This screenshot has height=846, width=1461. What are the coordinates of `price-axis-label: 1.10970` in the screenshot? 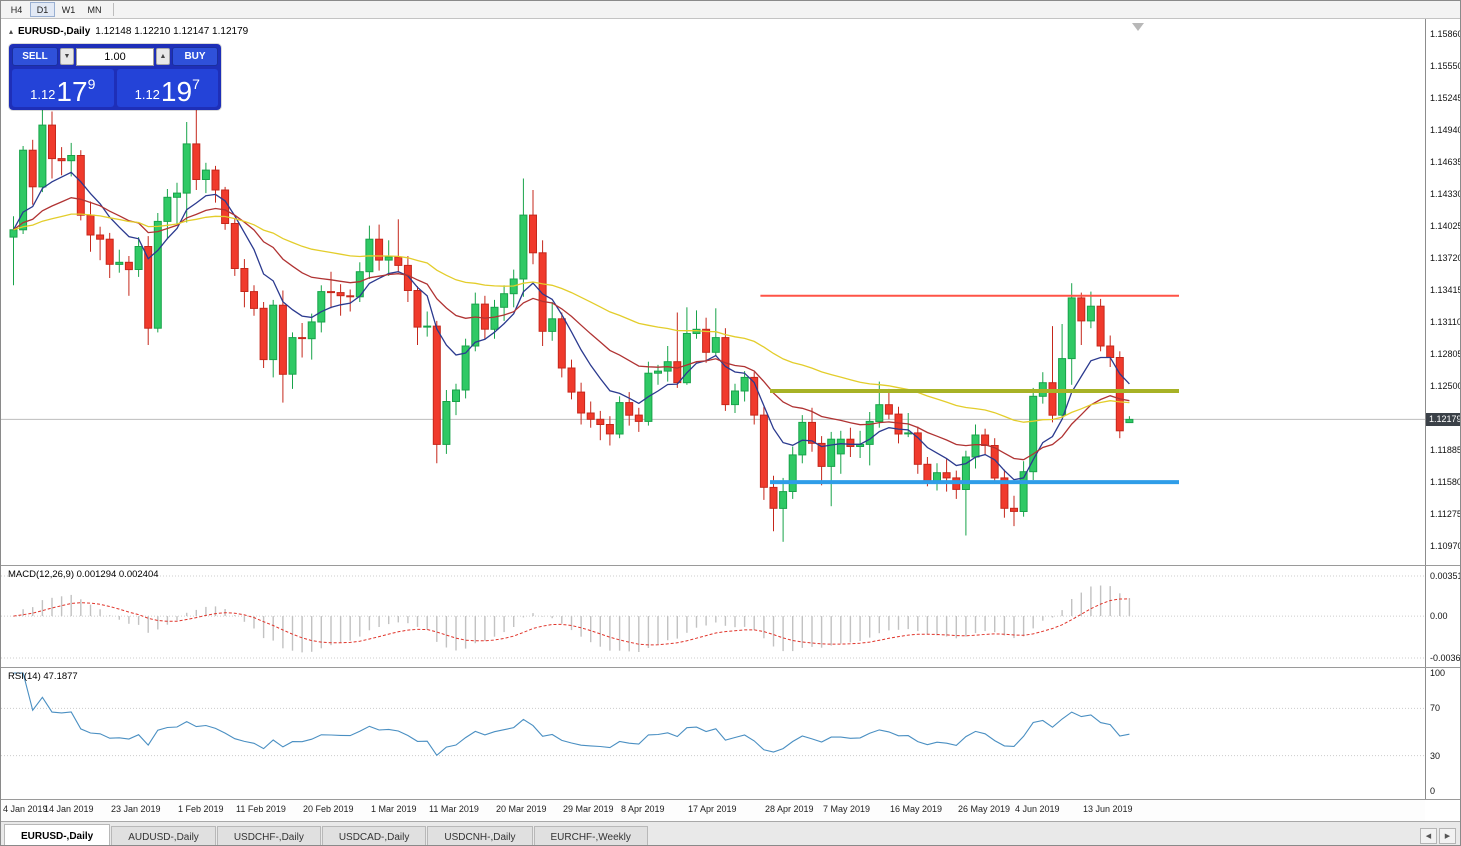 It's located at (1445, 546).